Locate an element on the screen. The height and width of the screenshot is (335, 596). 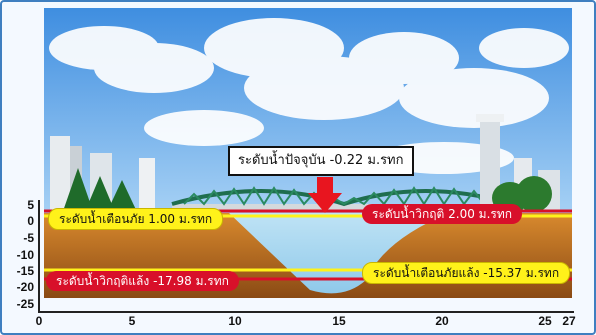
y-tick-label: -10 is located at coordinates (25, 255).